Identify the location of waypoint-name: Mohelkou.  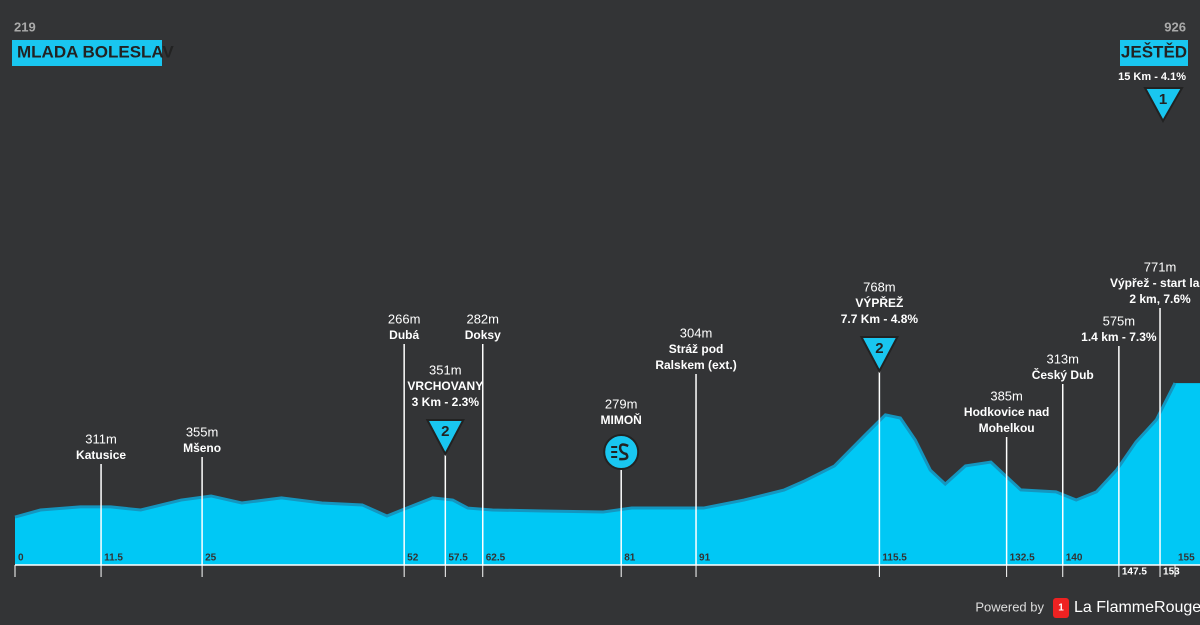
(1007, 428).